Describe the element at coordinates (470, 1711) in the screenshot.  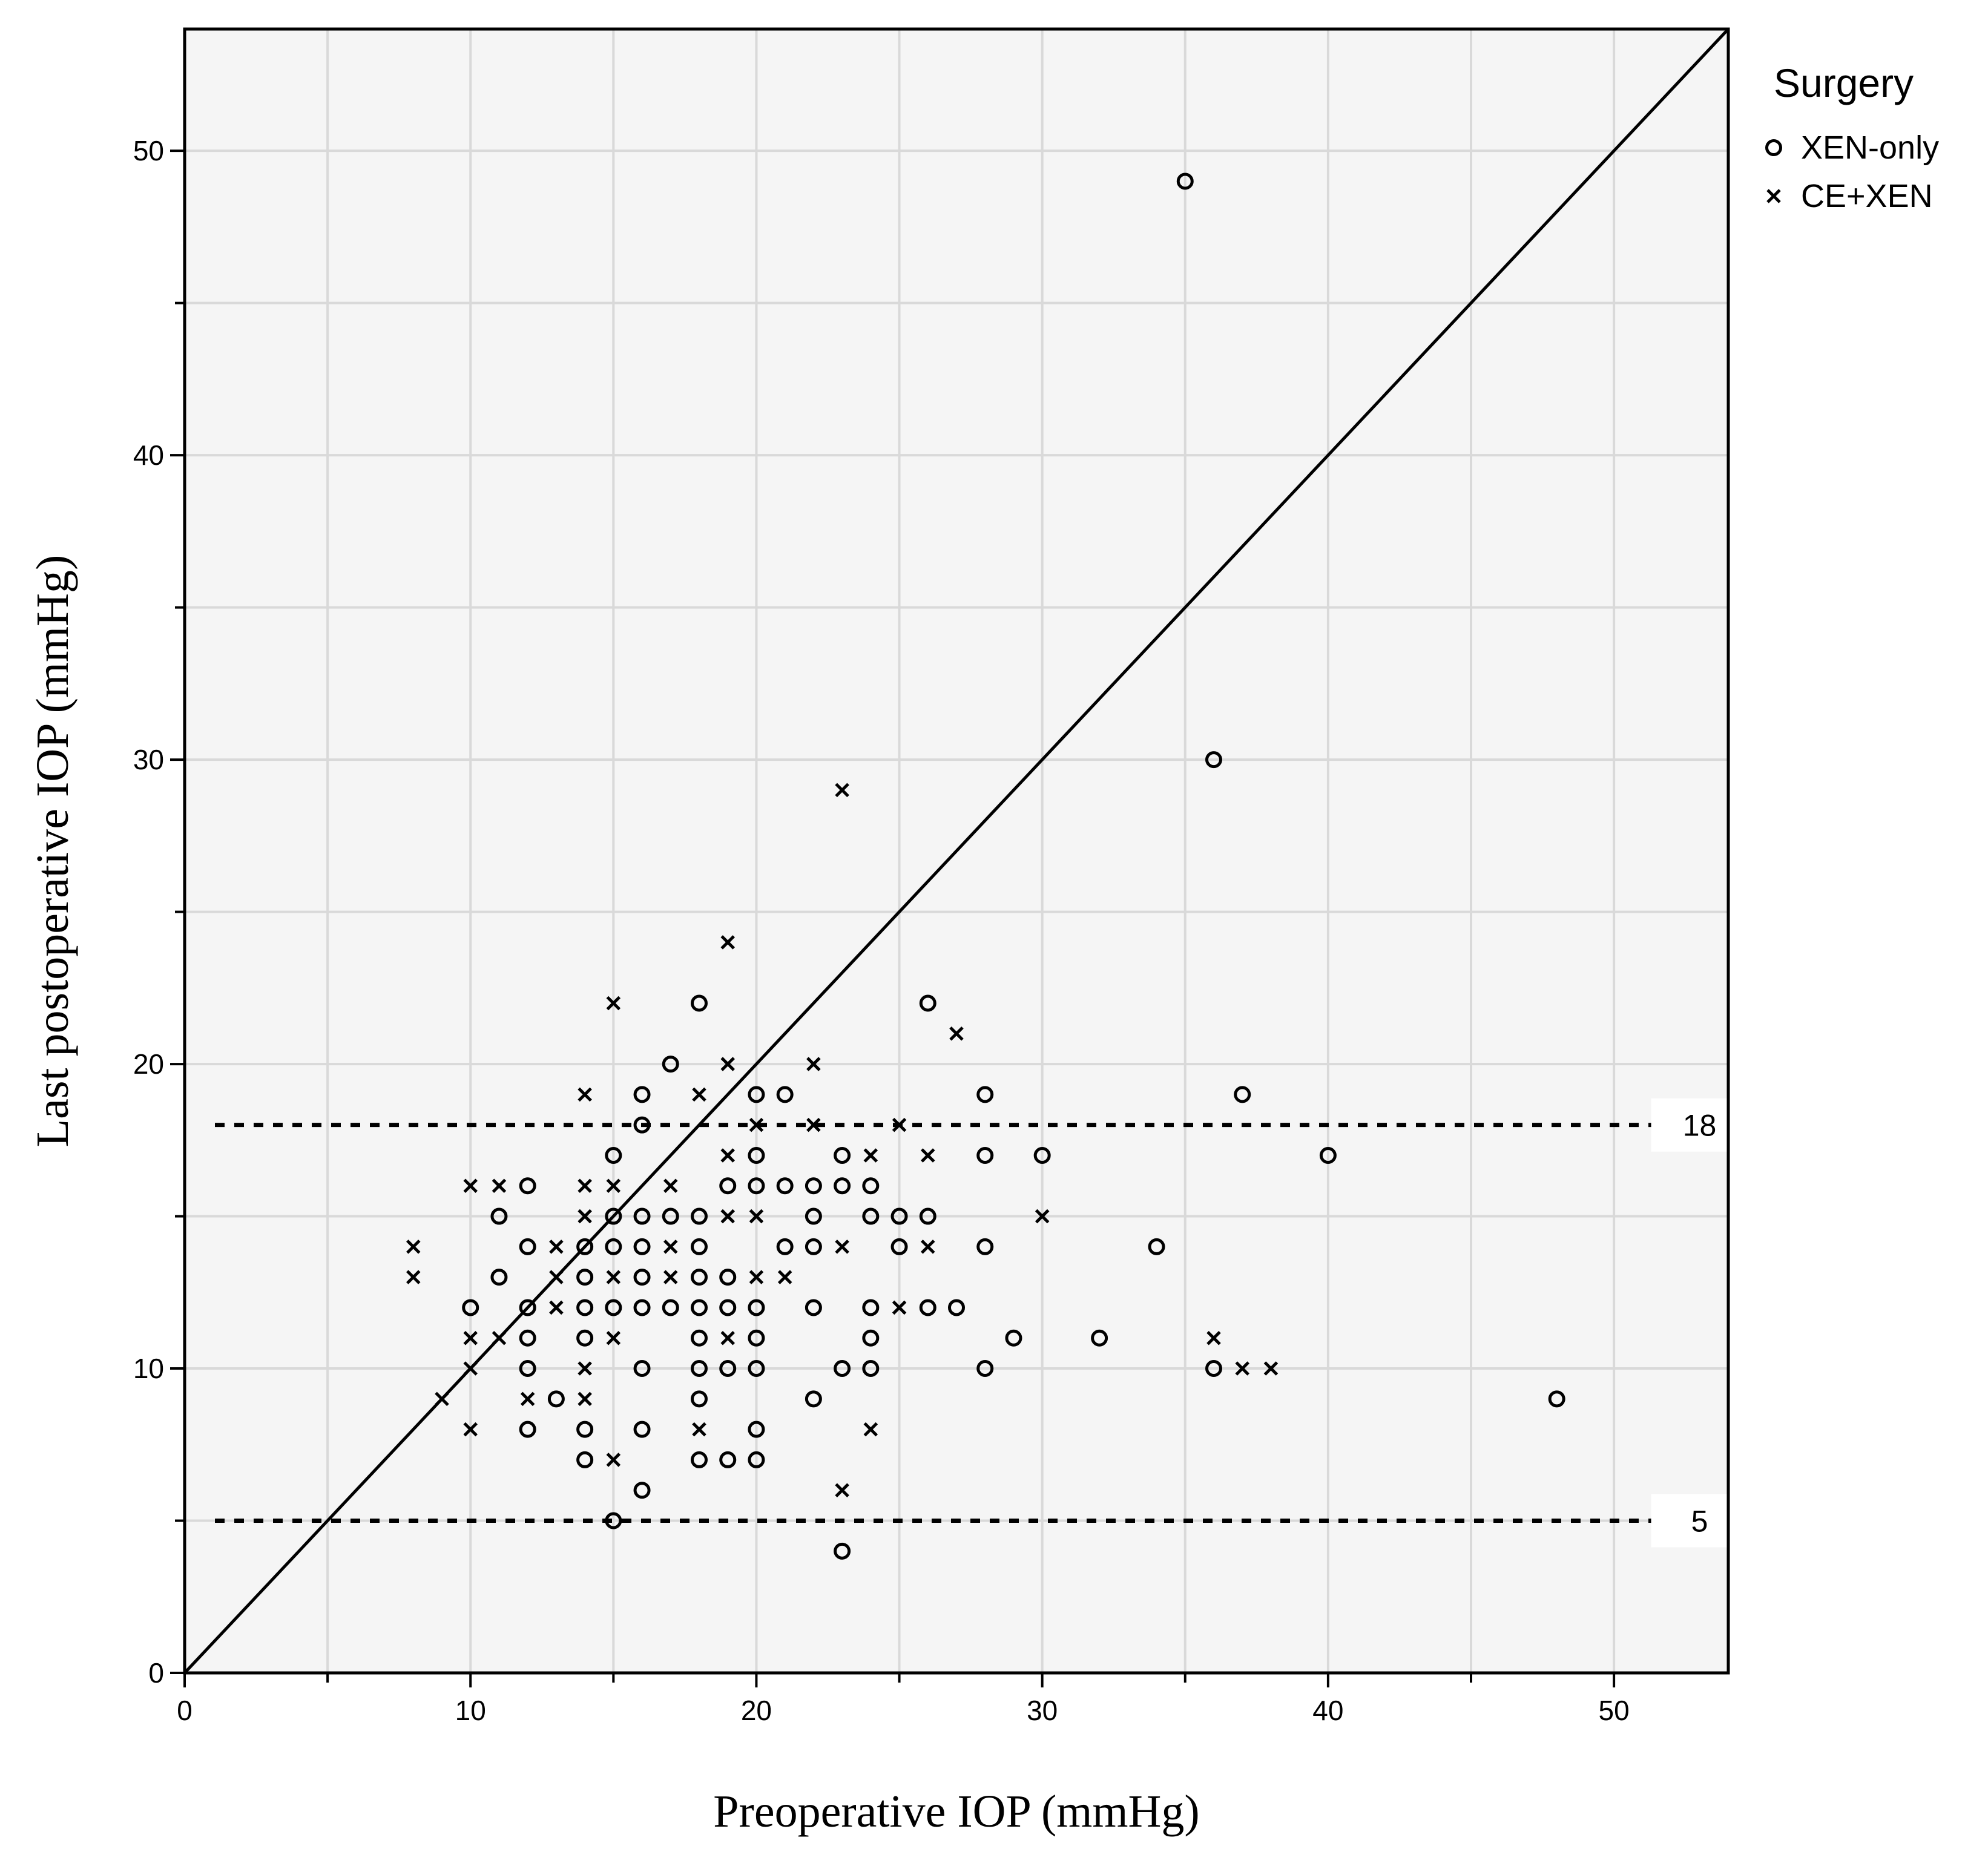
I see `x-tick-label: 10` at that location.